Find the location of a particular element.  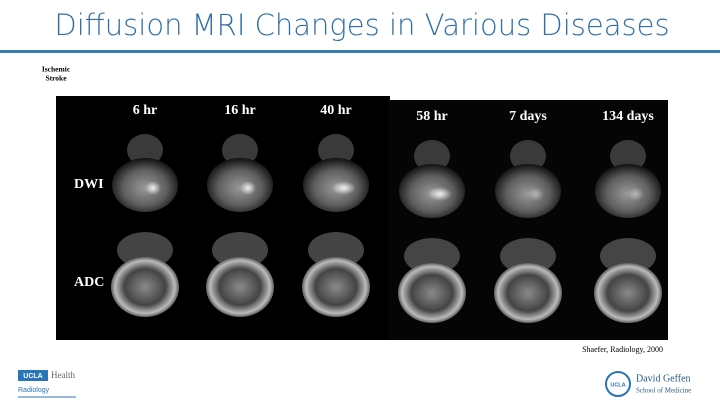

logo-name: Health is located at coordinates (63, 375).